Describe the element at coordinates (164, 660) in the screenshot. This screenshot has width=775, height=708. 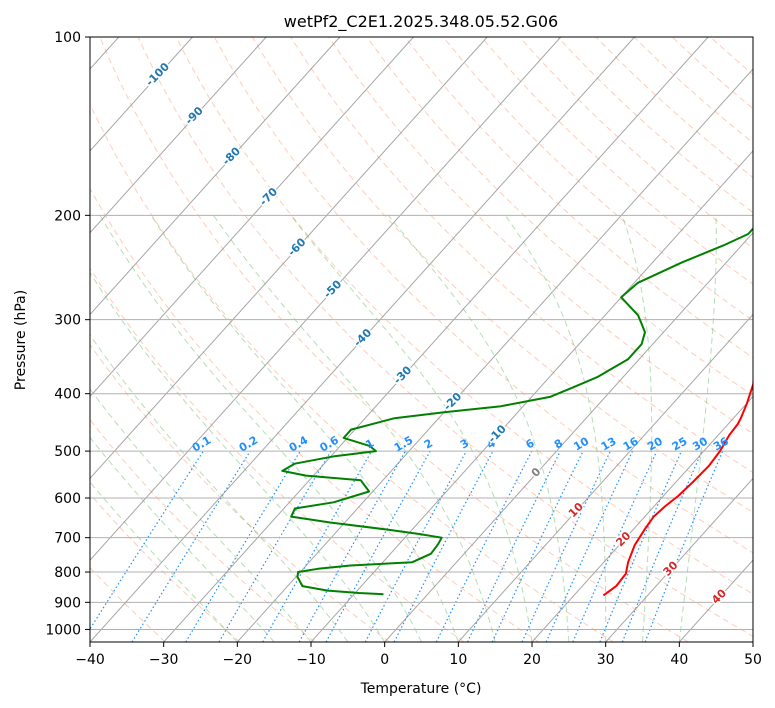
I see `x-tick-label: −30` at that location.